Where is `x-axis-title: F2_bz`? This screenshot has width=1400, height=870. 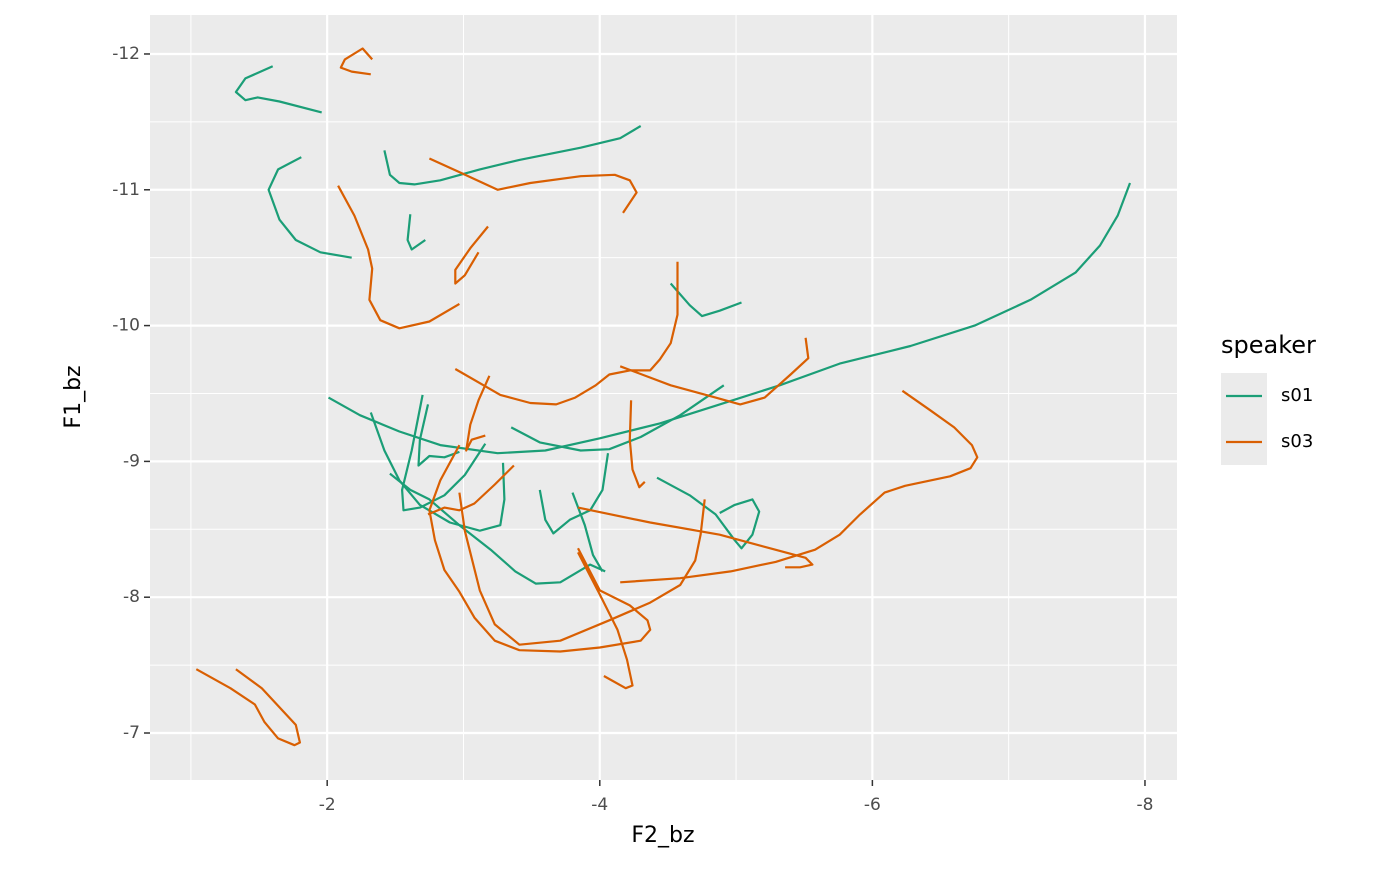
x-axis-title: F2_bz is located at coordinates (662, 835).